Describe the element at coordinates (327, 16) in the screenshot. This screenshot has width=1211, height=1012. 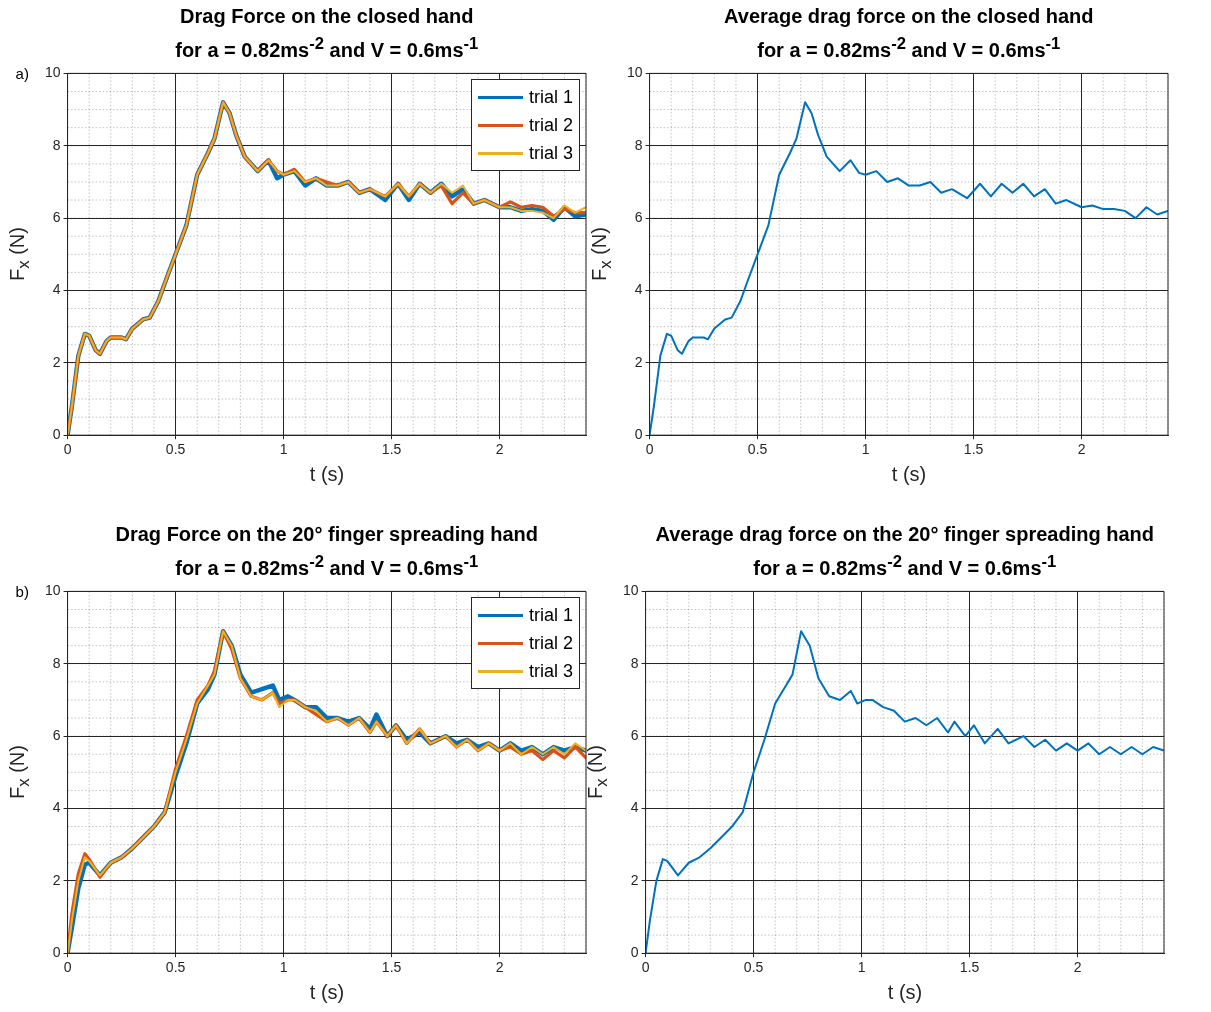
I see `chart-title: Drag Force on the closed hand` at that location.